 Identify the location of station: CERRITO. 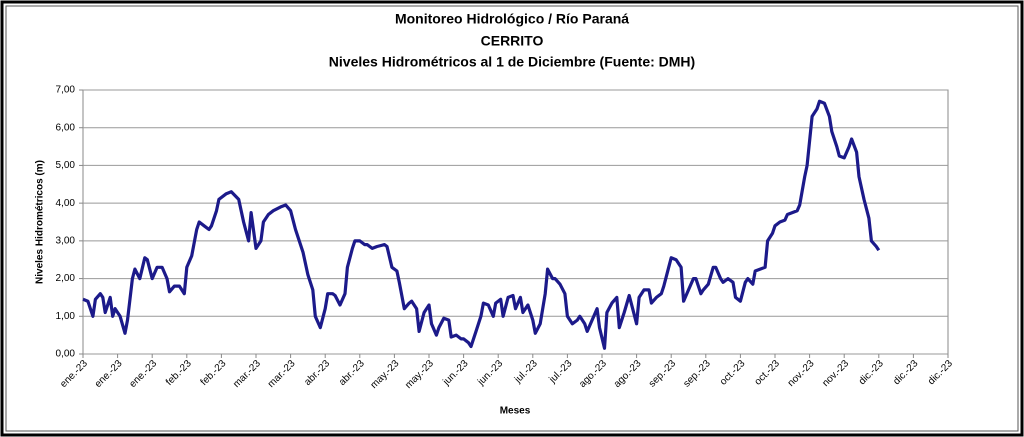
(512, 41).